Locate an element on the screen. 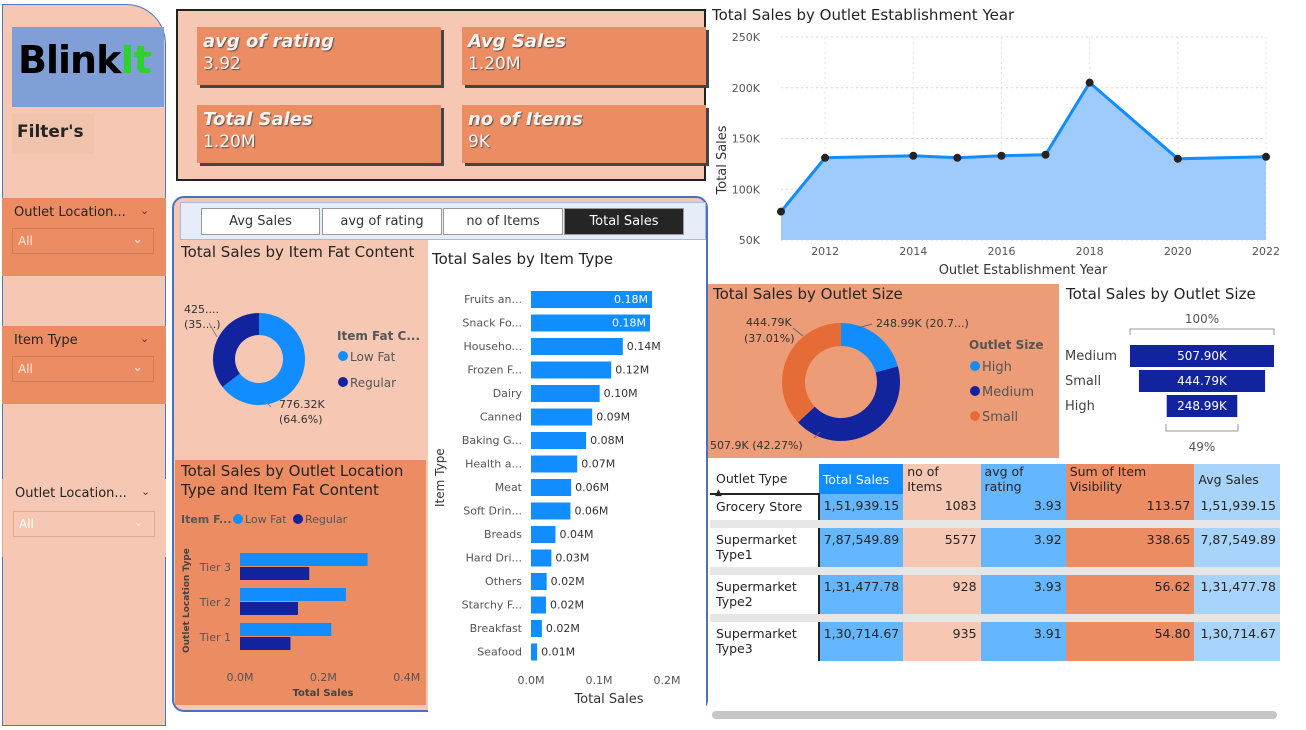 The height and width of the screenshot is (730, 1306). select-value: All is located at coordinates (26, 524).